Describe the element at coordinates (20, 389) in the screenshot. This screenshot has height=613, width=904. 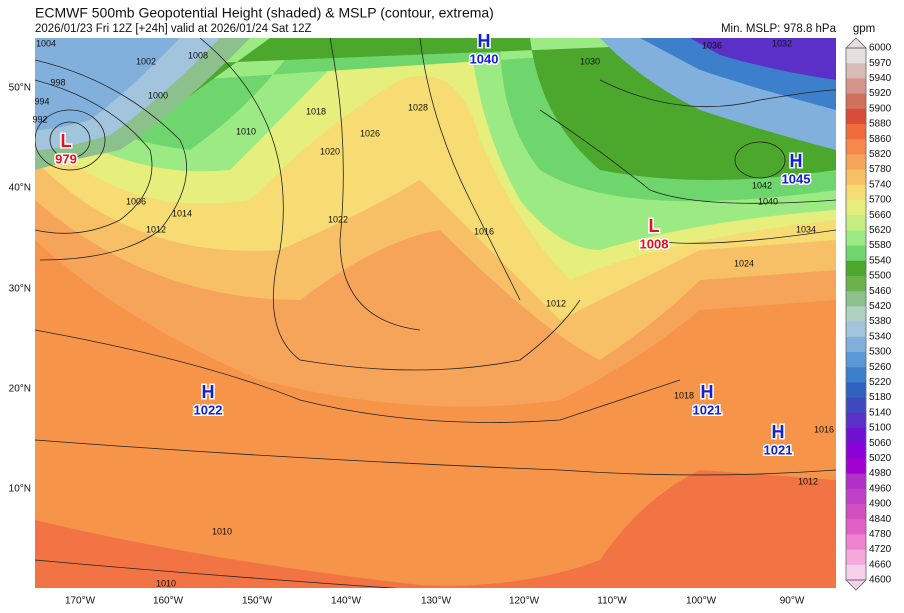
I see `lat-label: 20°N` at that location.